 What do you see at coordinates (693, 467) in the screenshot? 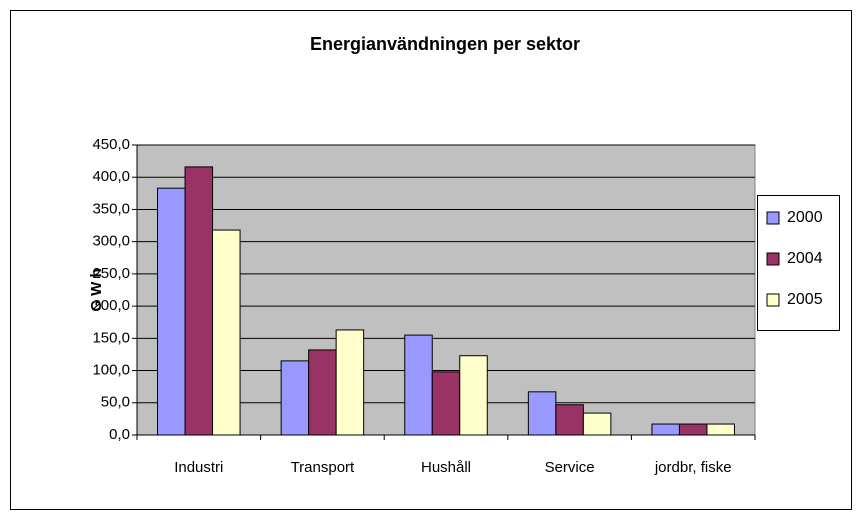
I see `x-tick-label: jordbr, fiske` at bounding box center [693, 467].